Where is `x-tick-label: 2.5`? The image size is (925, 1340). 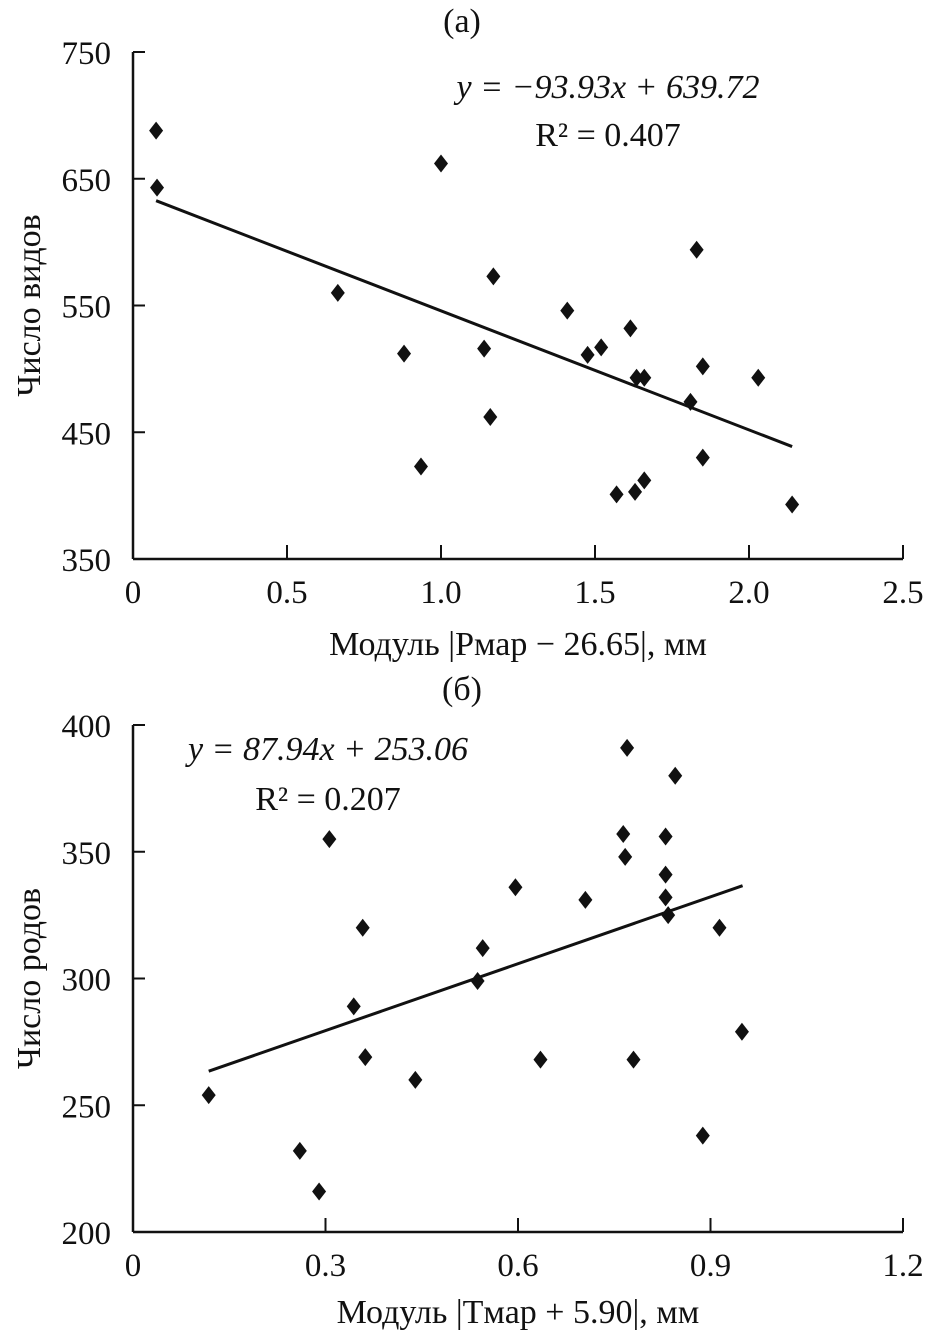
x-tick-label: 2.5 is located at coordinates (902, 593).